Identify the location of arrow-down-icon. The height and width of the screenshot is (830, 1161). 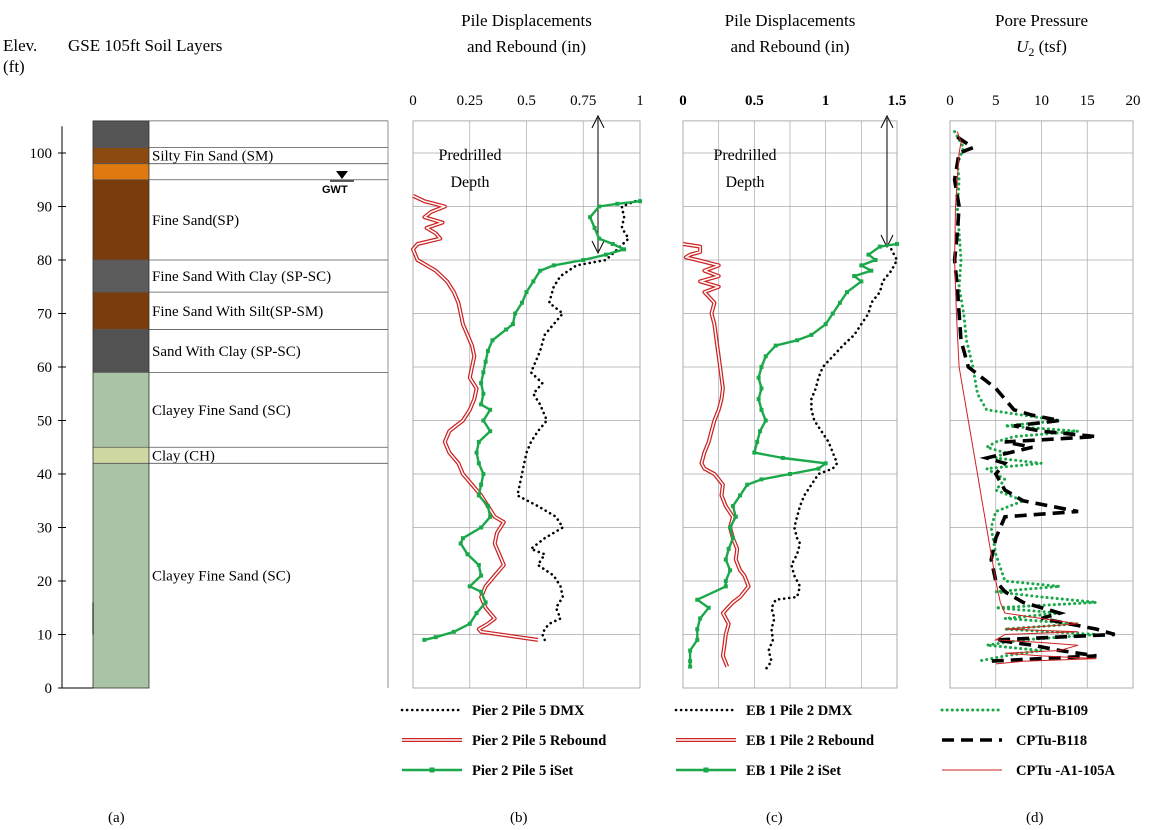
(598, 247).